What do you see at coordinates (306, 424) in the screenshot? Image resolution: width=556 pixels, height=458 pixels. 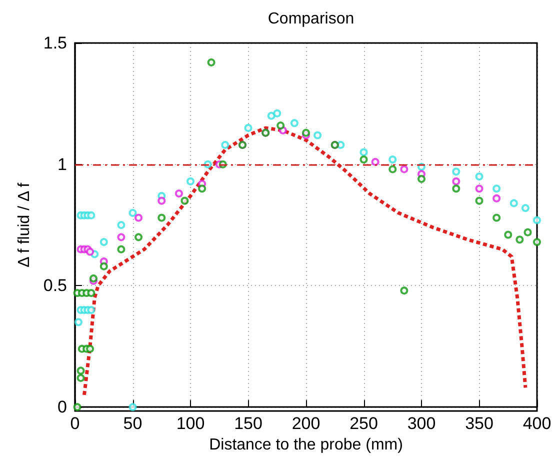 I see `x-tick-label: 200` at bounding box center [306, 424].